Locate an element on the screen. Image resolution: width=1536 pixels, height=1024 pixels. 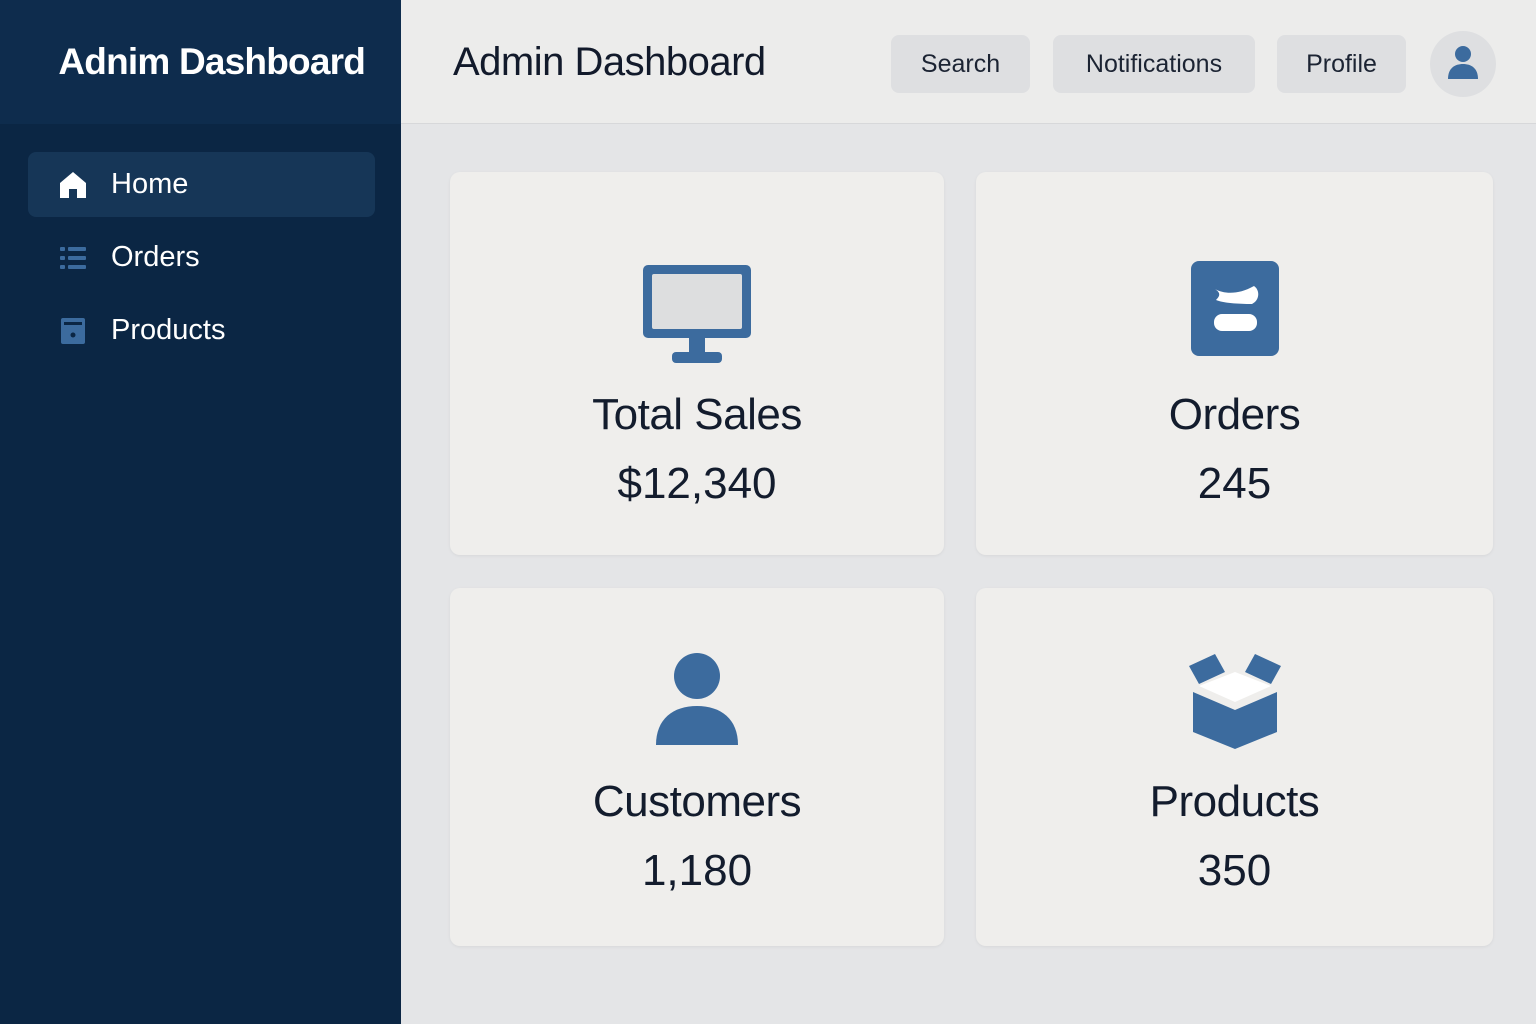
sidebar-item-home: Home is located at coordinates (201, 184).